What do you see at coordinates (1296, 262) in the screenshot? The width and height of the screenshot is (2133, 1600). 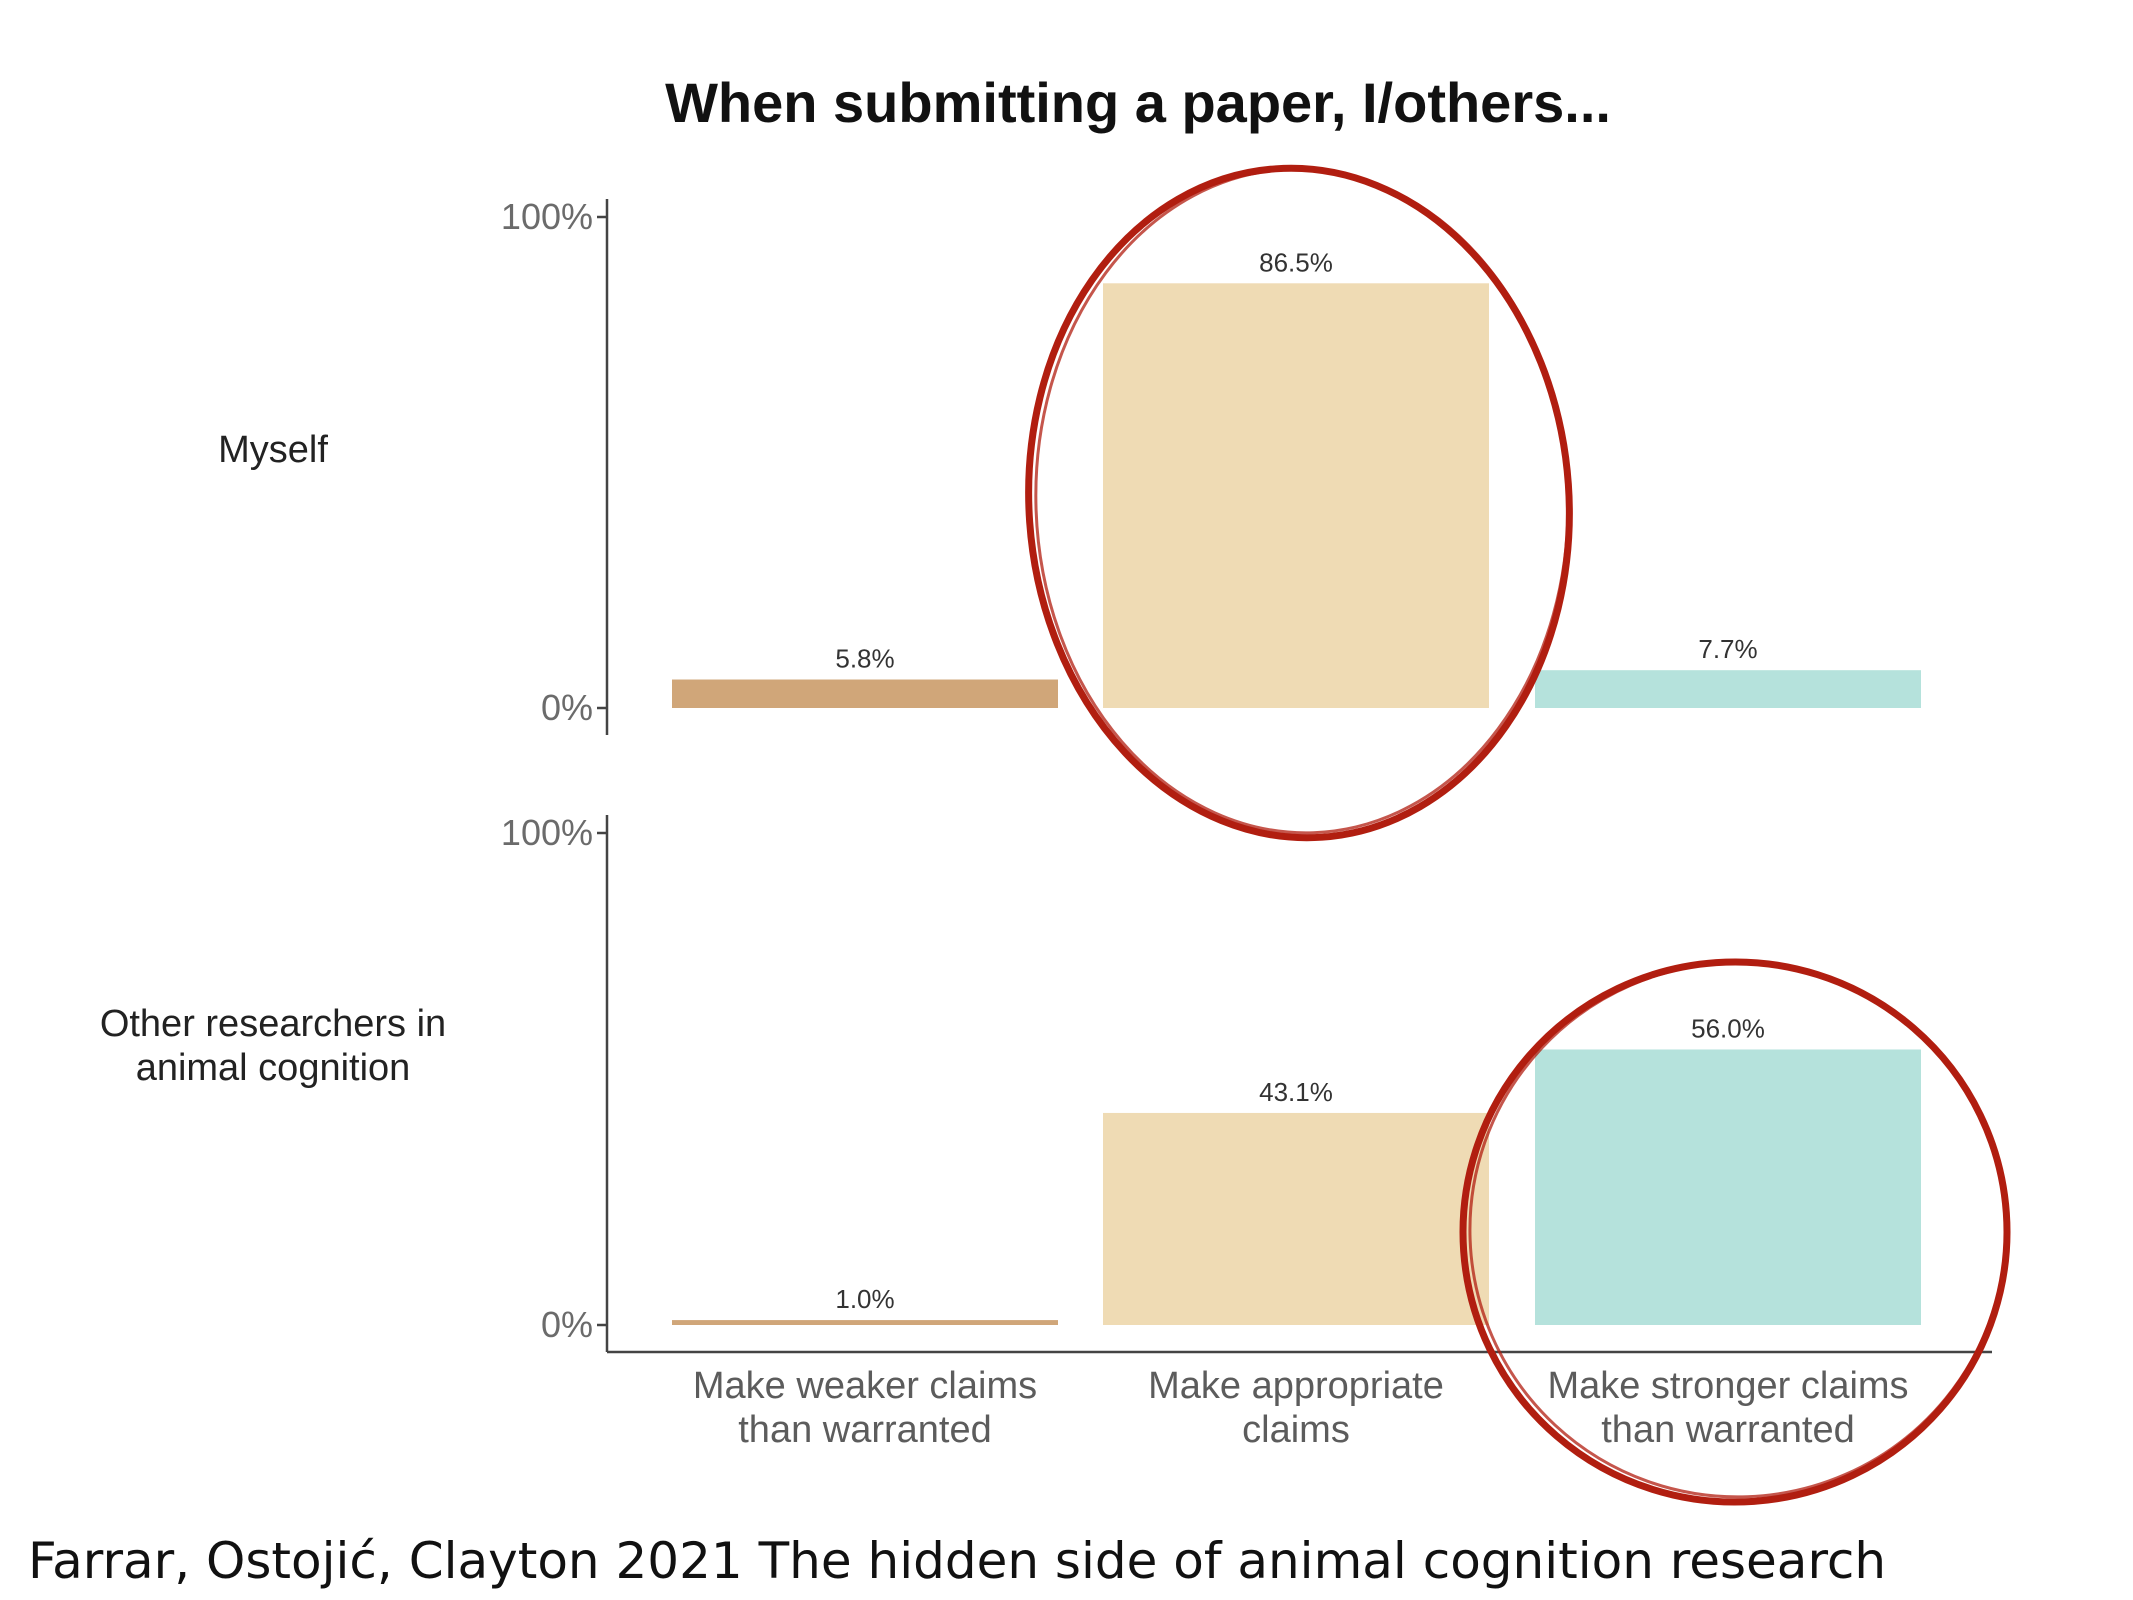 I see `data-label: 86.5%` at bounding box center [1296, 262].